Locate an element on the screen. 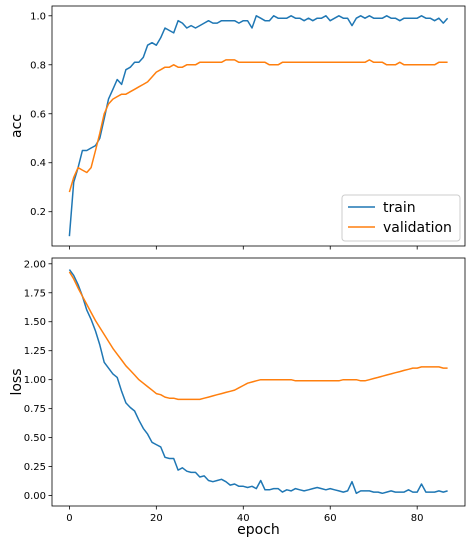 The image size is (474, 542). acc-y-tick-label: 0.6 is located at coordinates (38, 114).